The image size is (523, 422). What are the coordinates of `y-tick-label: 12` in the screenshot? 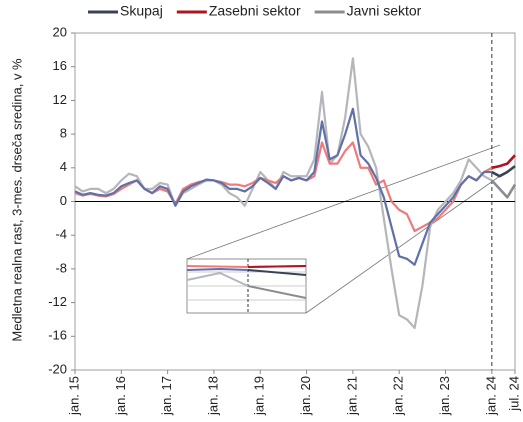 It's located at (60, 99).